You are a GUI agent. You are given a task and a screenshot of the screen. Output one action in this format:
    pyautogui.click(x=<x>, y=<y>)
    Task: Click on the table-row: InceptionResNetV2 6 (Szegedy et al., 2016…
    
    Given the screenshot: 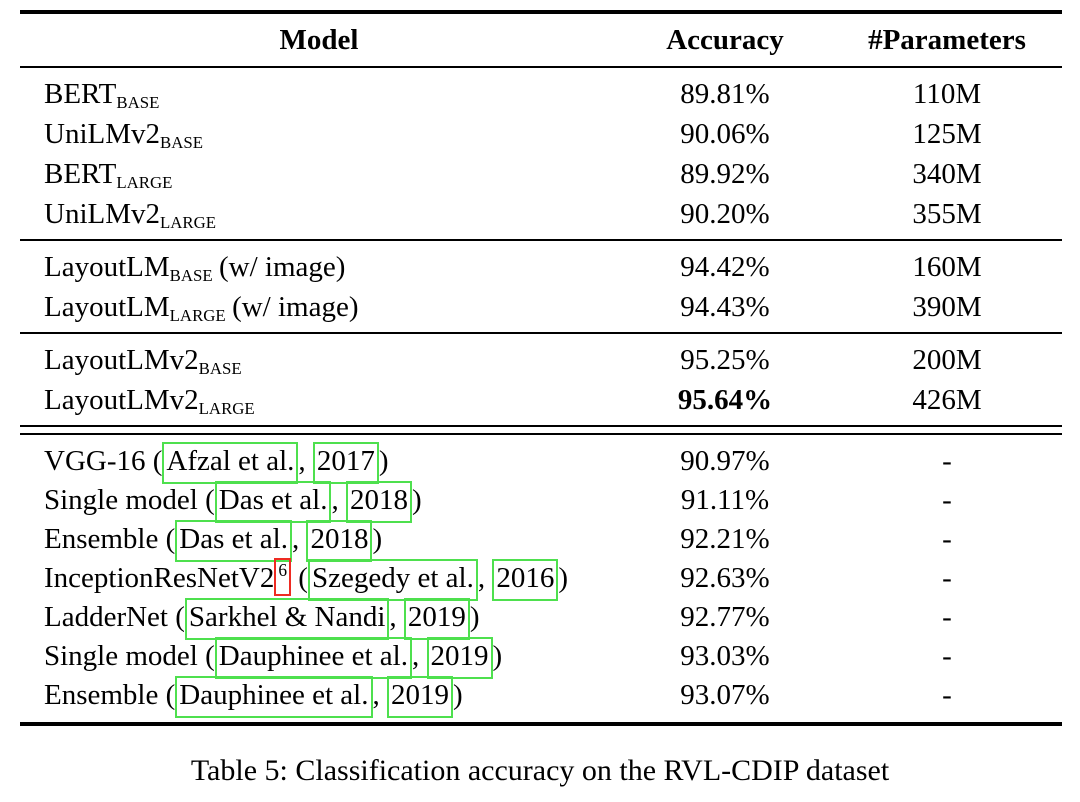 What is the action you would take?
    pyautogui.click(x=541, y=579)
    